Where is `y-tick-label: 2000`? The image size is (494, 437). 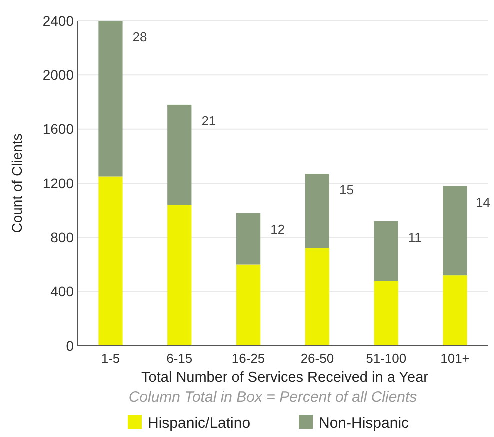
y-tick-label: 2000 is located at coordinates (58, 75).